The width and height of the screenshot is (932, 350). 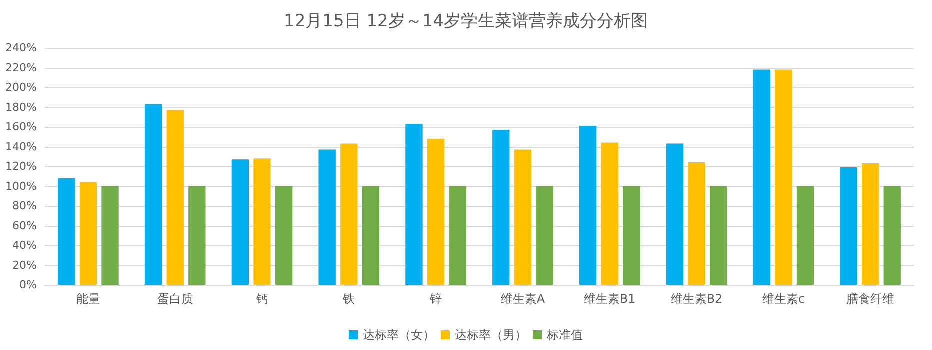 What do you see at coordinates (24, 206) in the screenshot?
I see `y-tick-label: 80%` at bounding box center [24, 206].